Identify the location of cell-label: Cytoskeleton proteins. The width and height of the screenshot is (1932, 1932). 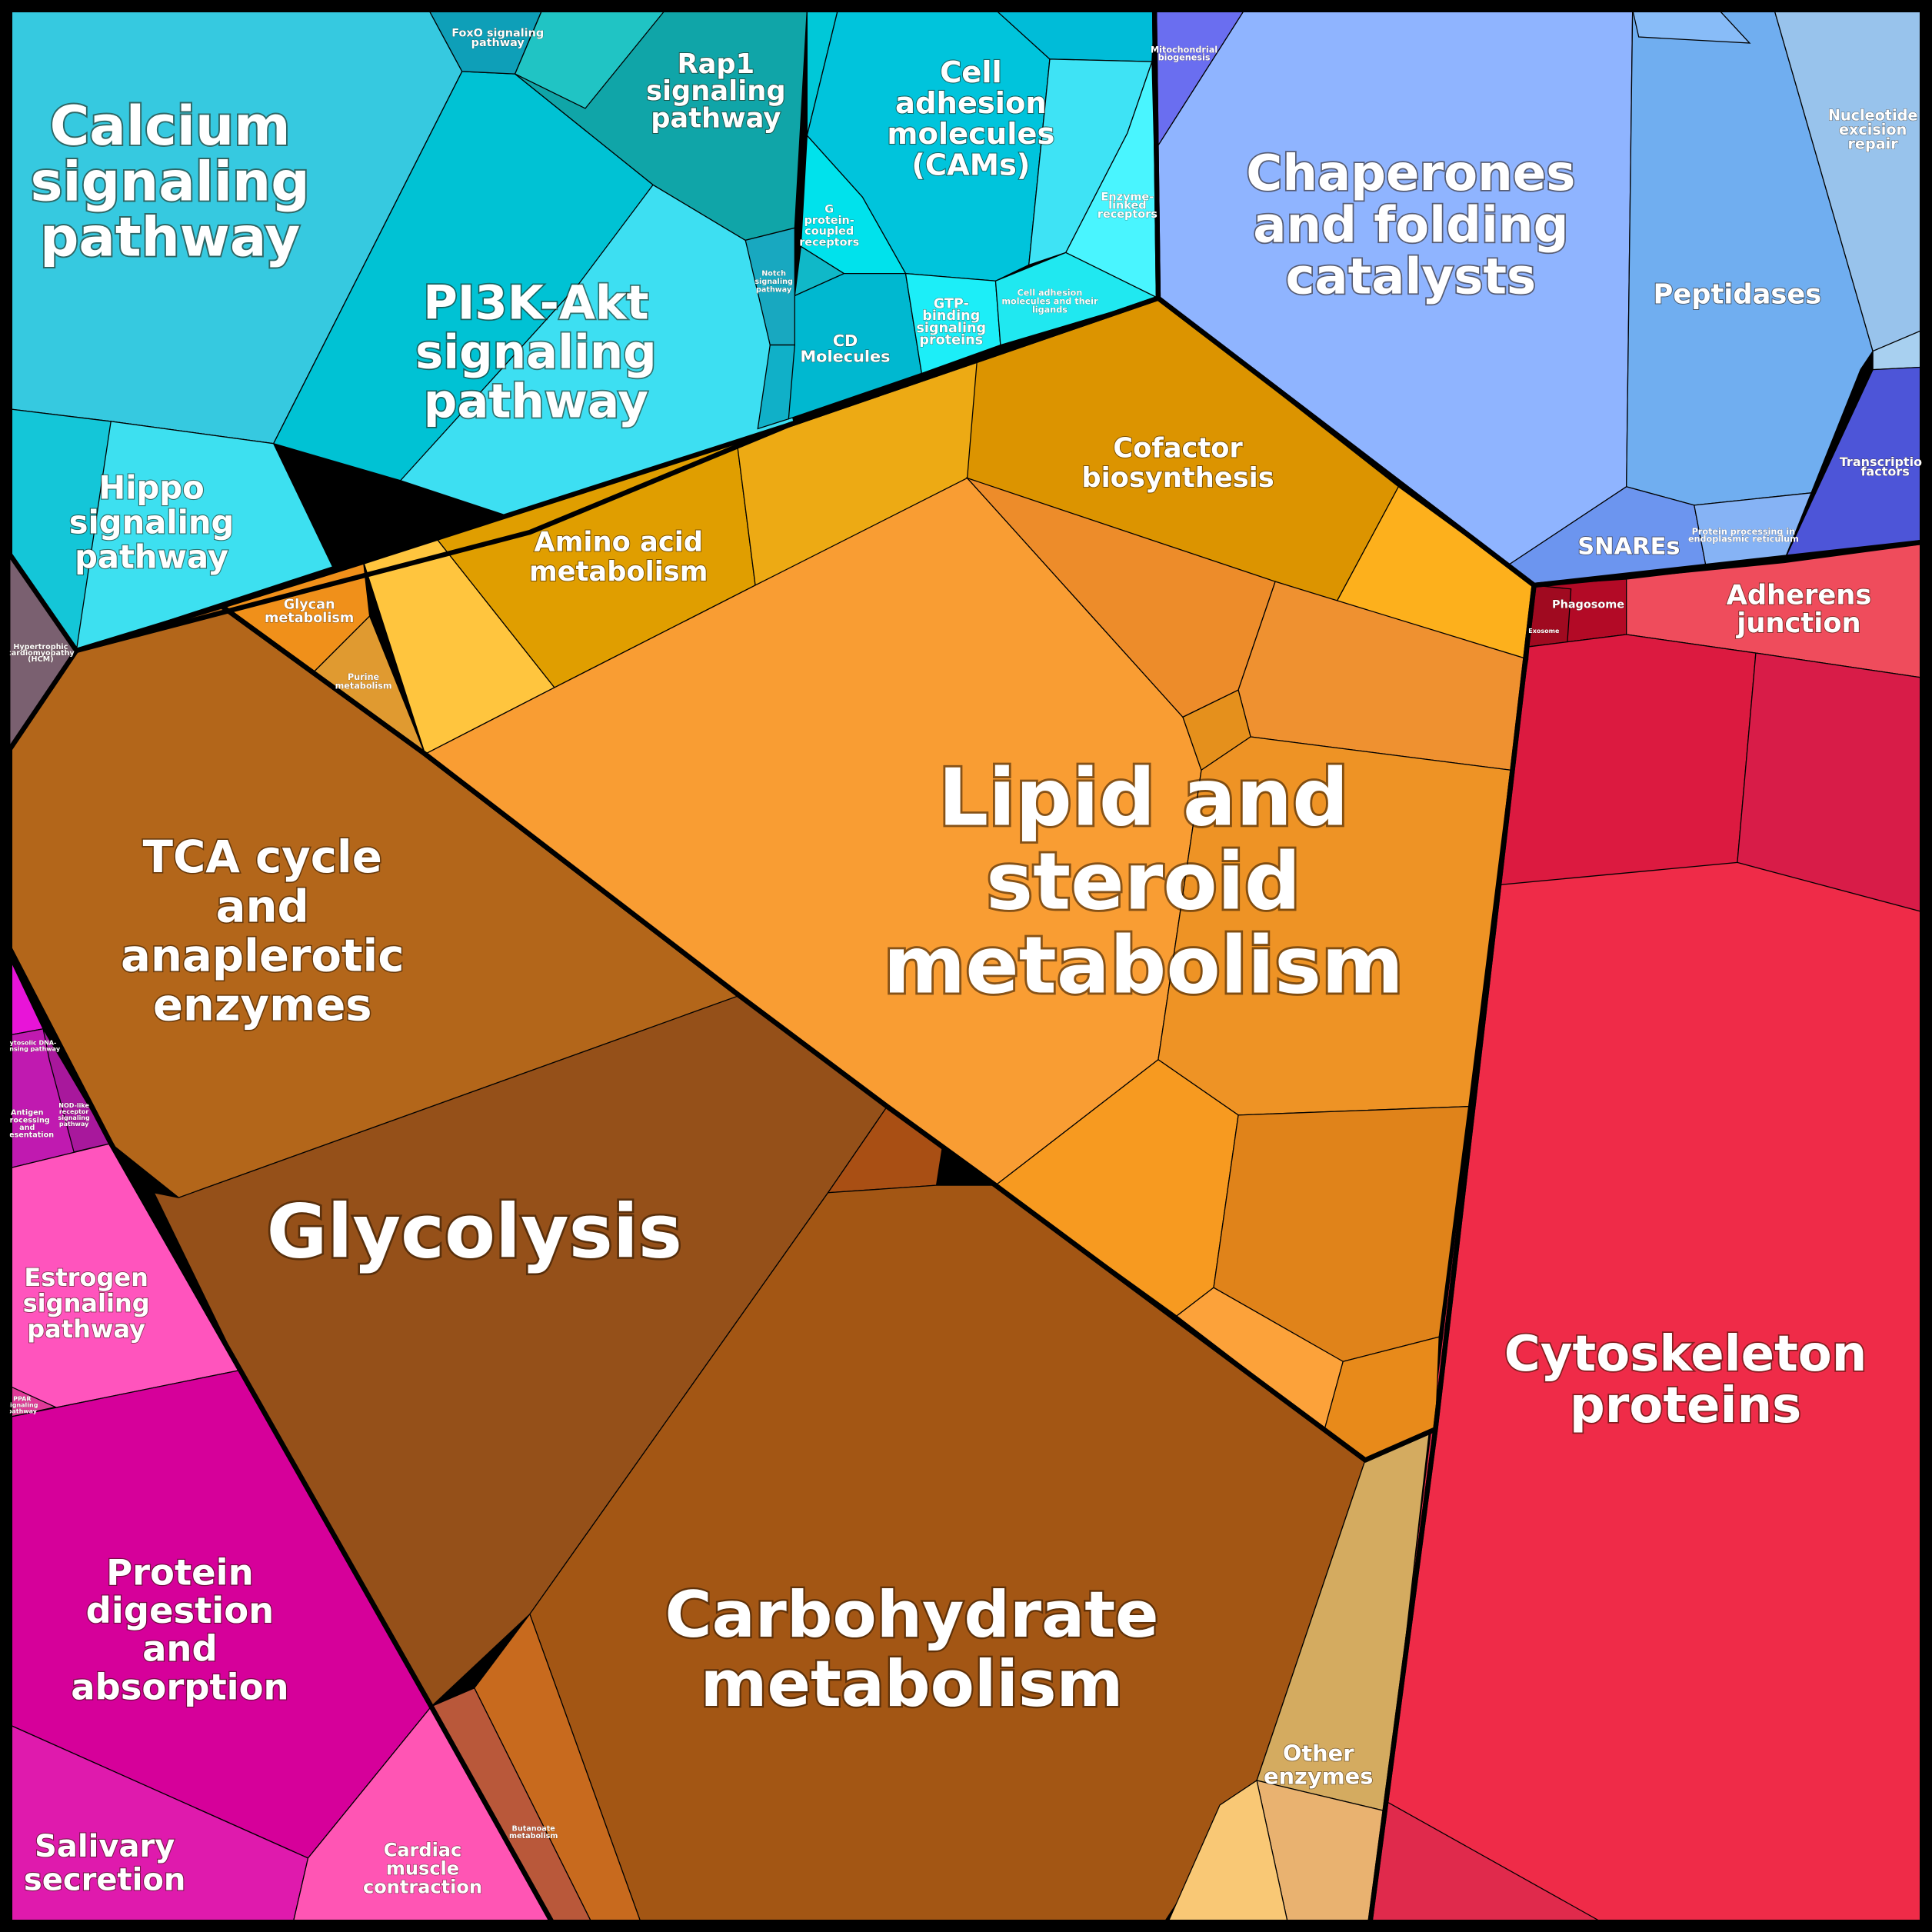
(1685, 1379).